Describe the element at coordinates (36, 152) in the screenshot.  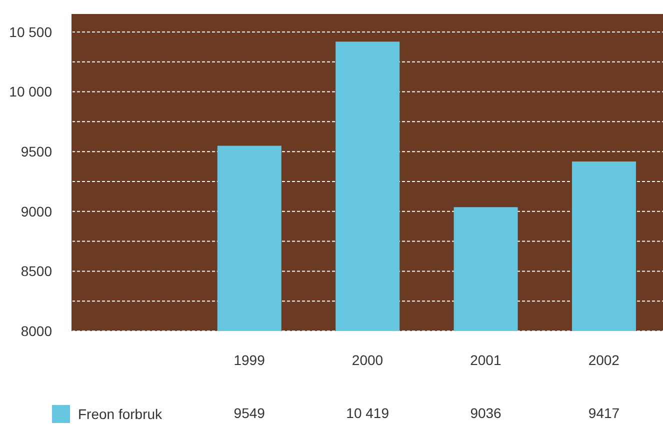
I see `y-tick-label: 9500` at that location.